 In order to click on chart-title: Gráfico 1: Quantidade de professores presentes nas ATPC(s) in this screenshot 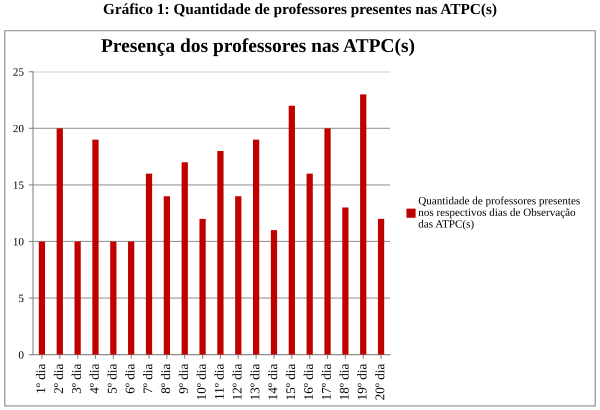, I will do `click(300, 10)`.